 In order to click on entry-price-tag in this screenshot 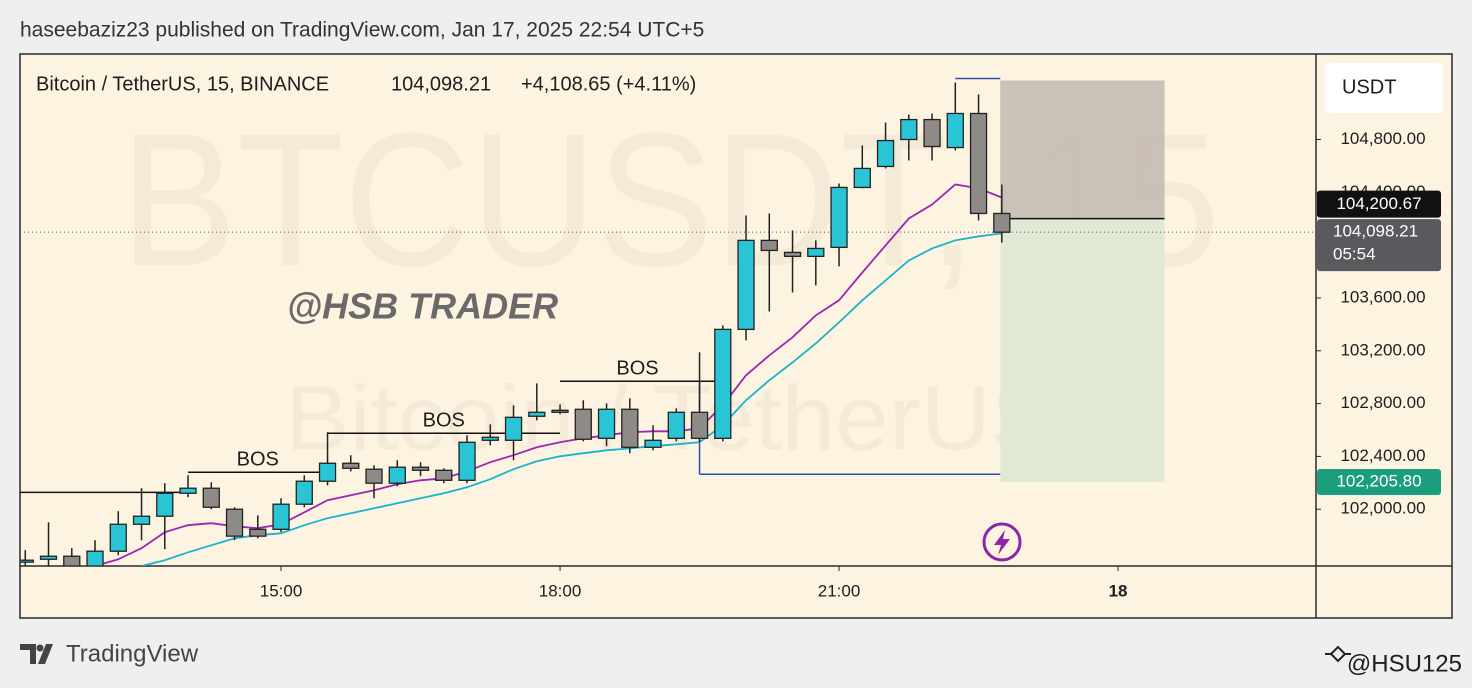, I will do `click(1379, 204)`.